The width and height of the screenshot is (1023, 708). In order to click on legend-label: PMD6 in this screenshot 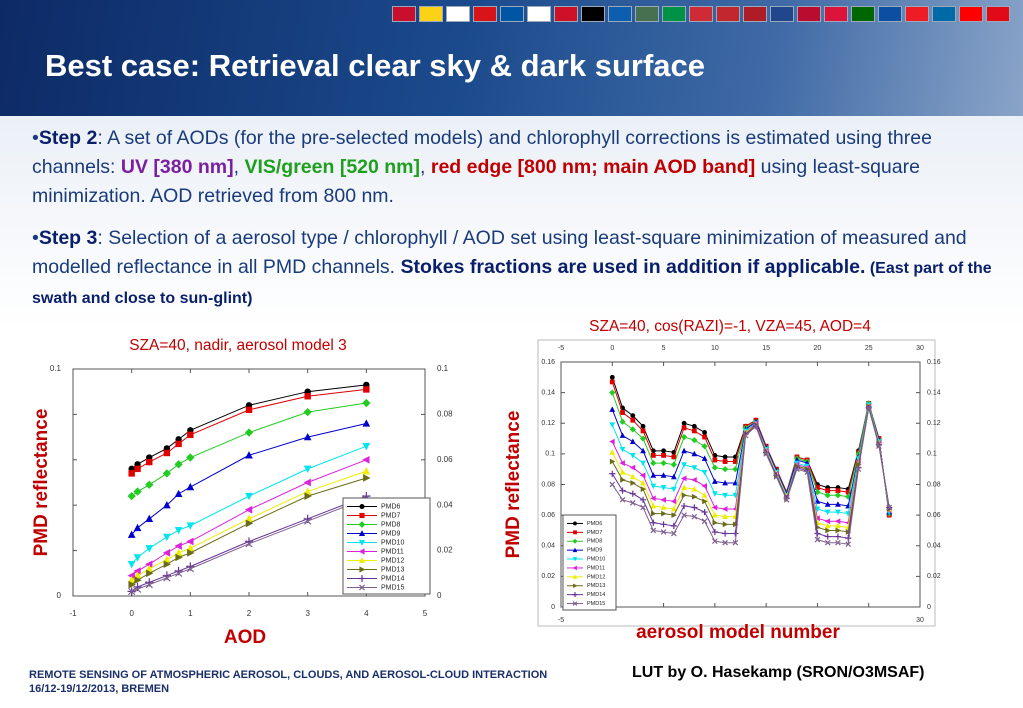, I will do `click(594, 524)`.